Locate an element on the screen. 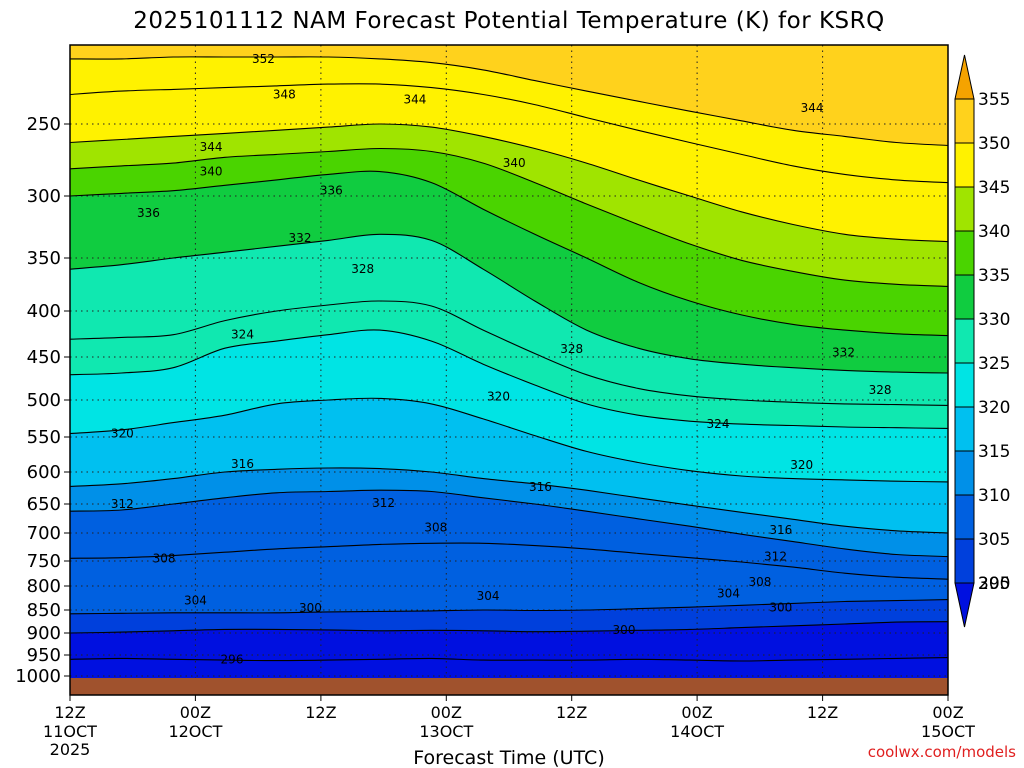 This screenshot has width=1024, height=768. colorbar-cap-top is located at coordinates (964, 77).